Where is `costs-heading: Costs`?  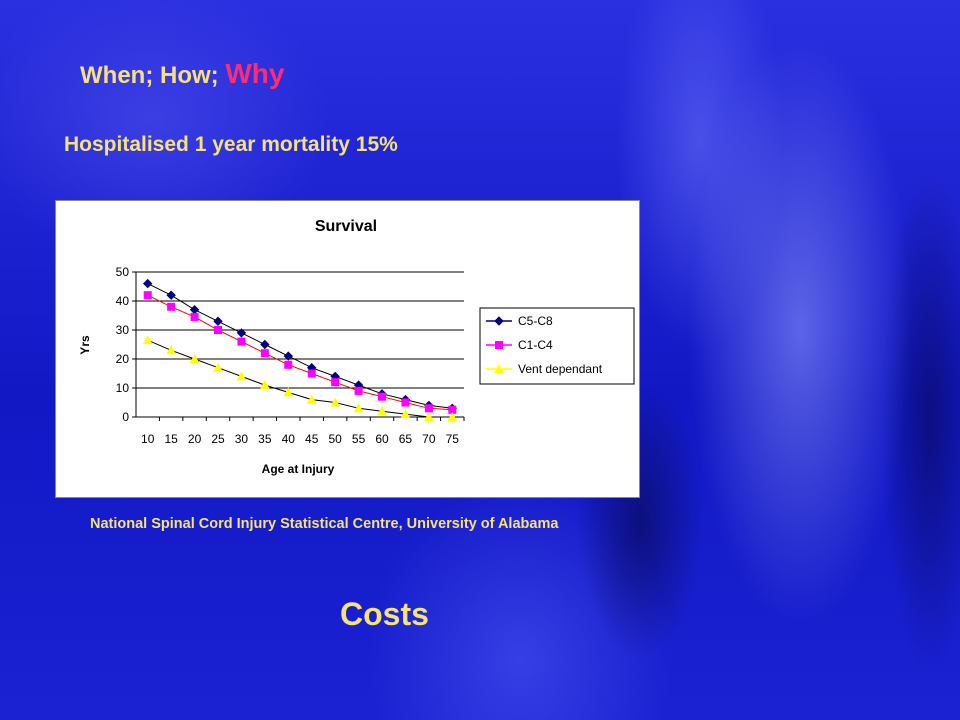 costs-heading: Costs is located at coordinates (384, 614).